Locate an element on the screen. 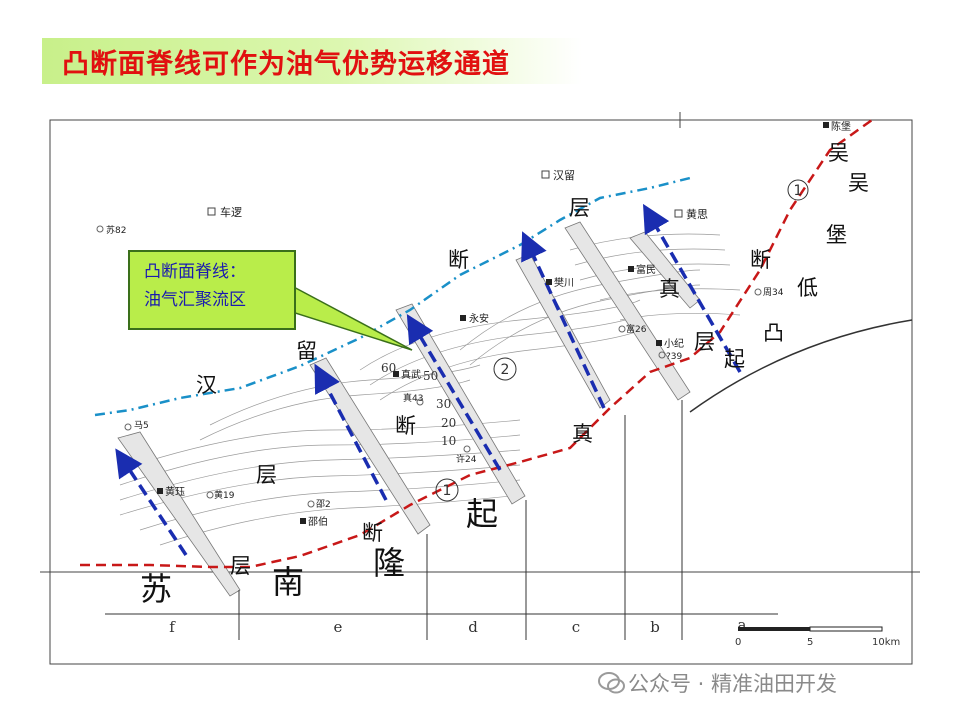  place-hanliu: 汉留 is located at coordinates (564, 175).